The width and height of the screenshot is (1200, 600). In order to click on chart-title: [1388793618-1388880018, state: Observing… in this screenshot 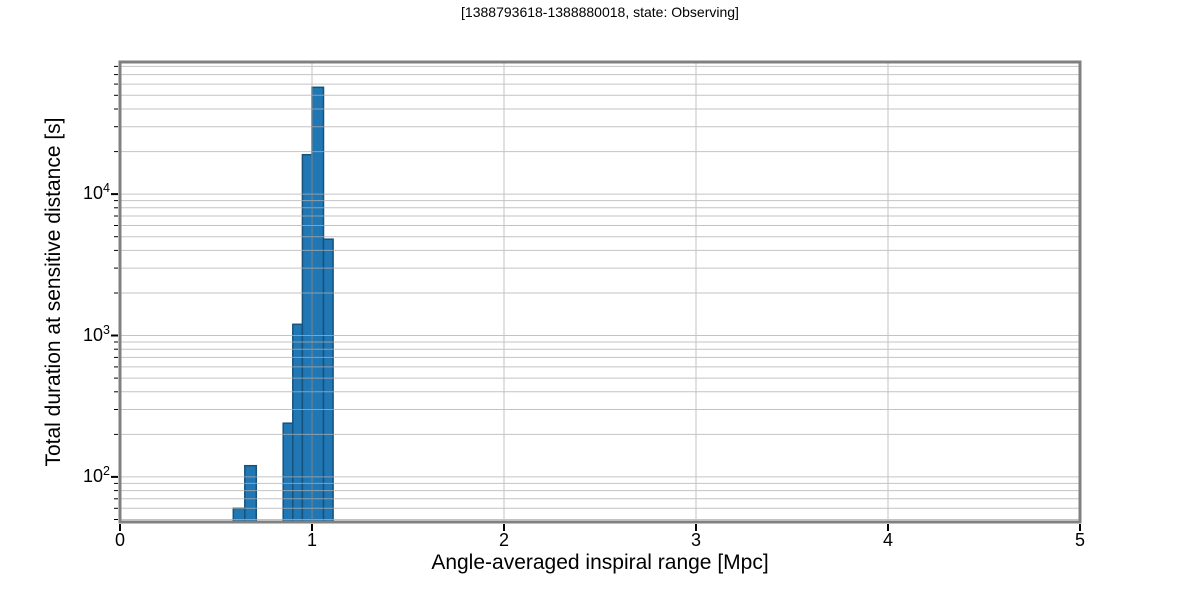, I will do `click(600, 12)`.